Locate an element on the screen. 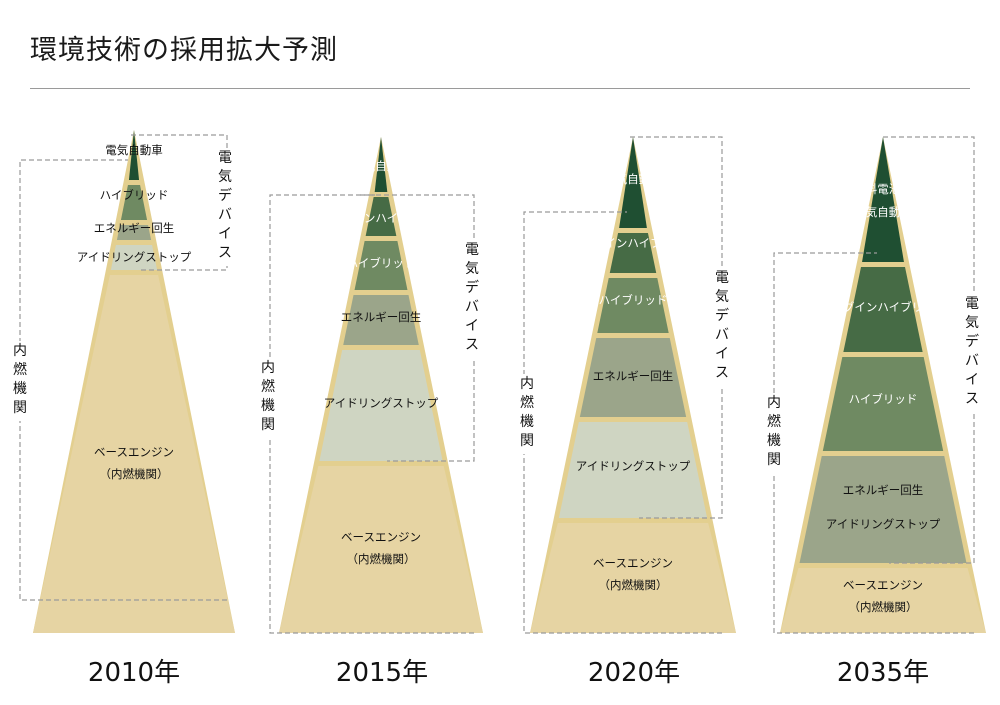 The height and width of the screenshot is (705, 1000). label-idle_regen: エネルギー回生 is located at coordinates (883, 490).